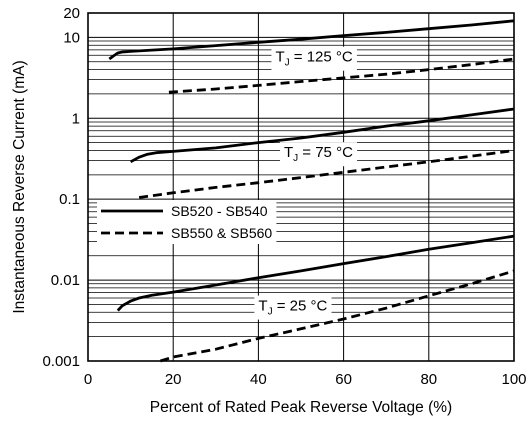 The width and height of the screenshot is (532, 421). Describe the element at coordinates (71, 13) in the screenshot. I see `y-tick-label: 20` at that location.